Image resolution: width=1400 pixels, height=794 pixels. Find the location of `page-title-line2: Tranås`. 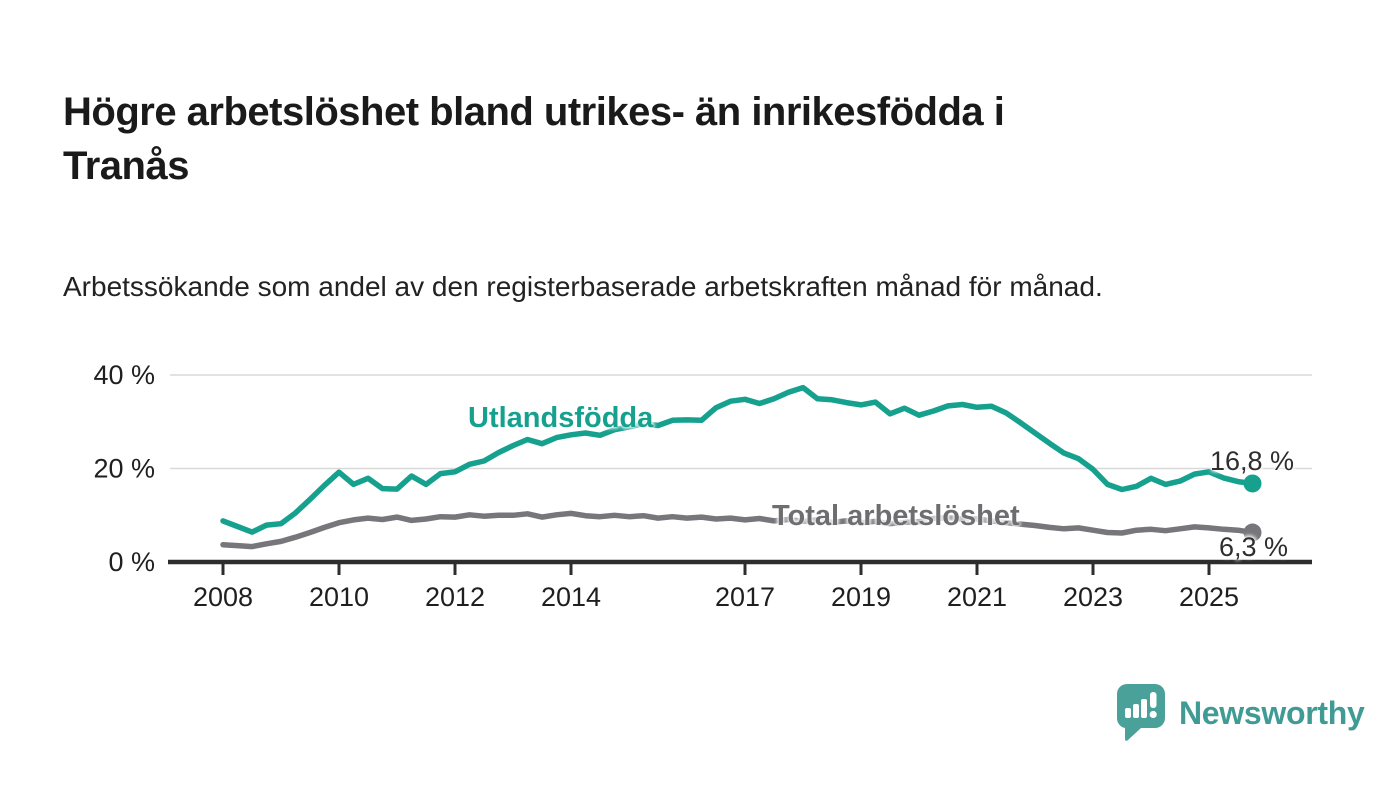

page-title-line2: Tranås is located at coordinates (126, 165).